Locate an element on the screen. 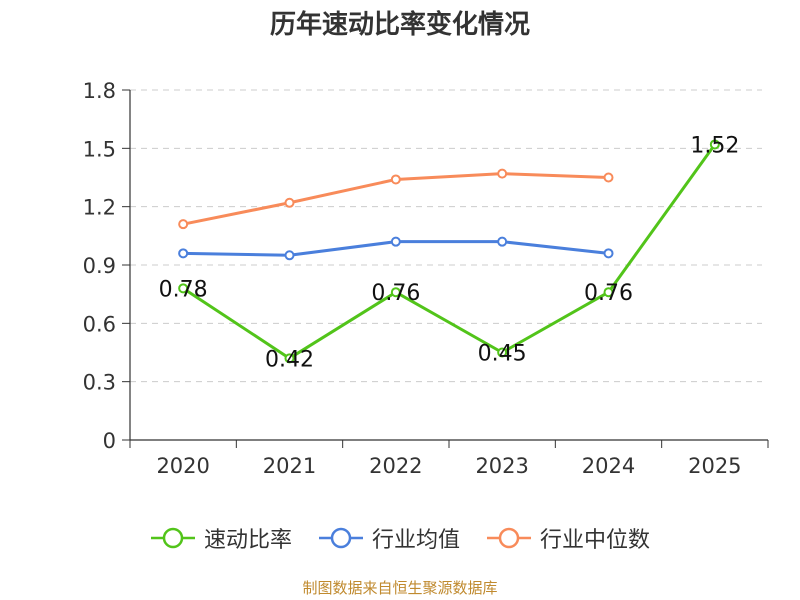  y-tick-label: 1.8 is located at coordinates (99, 91).